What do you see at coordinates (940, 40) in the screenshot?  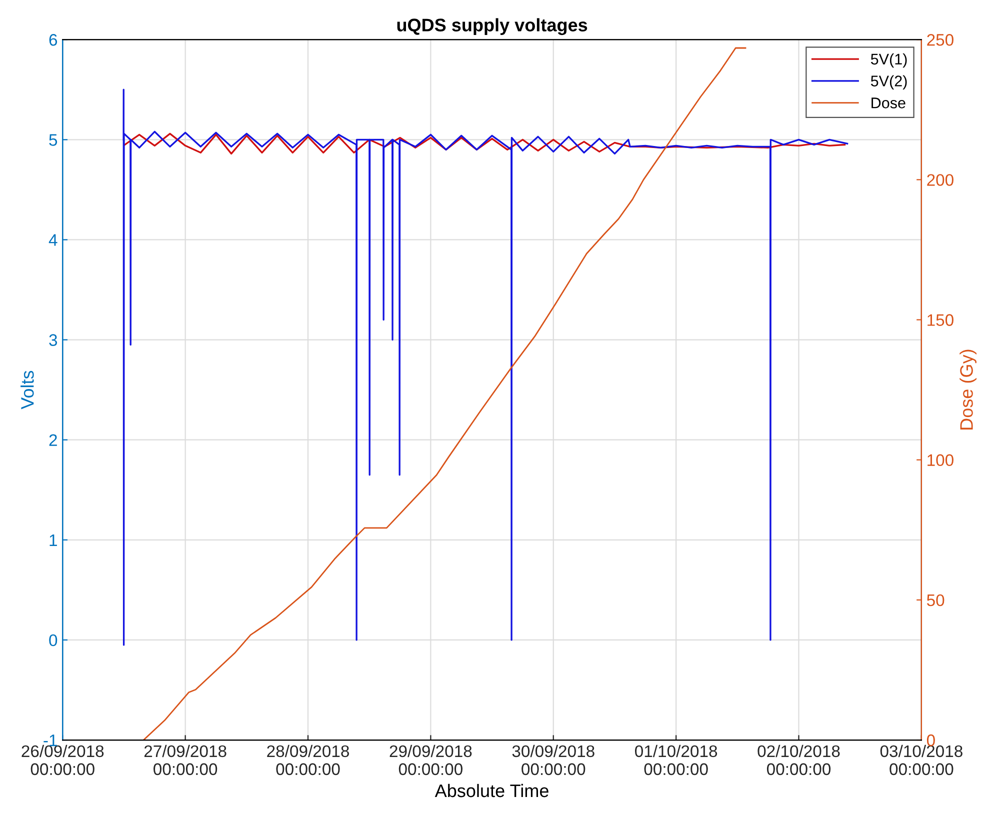 I see `y2-tick-label: 250` at bounding box center [940, 40].